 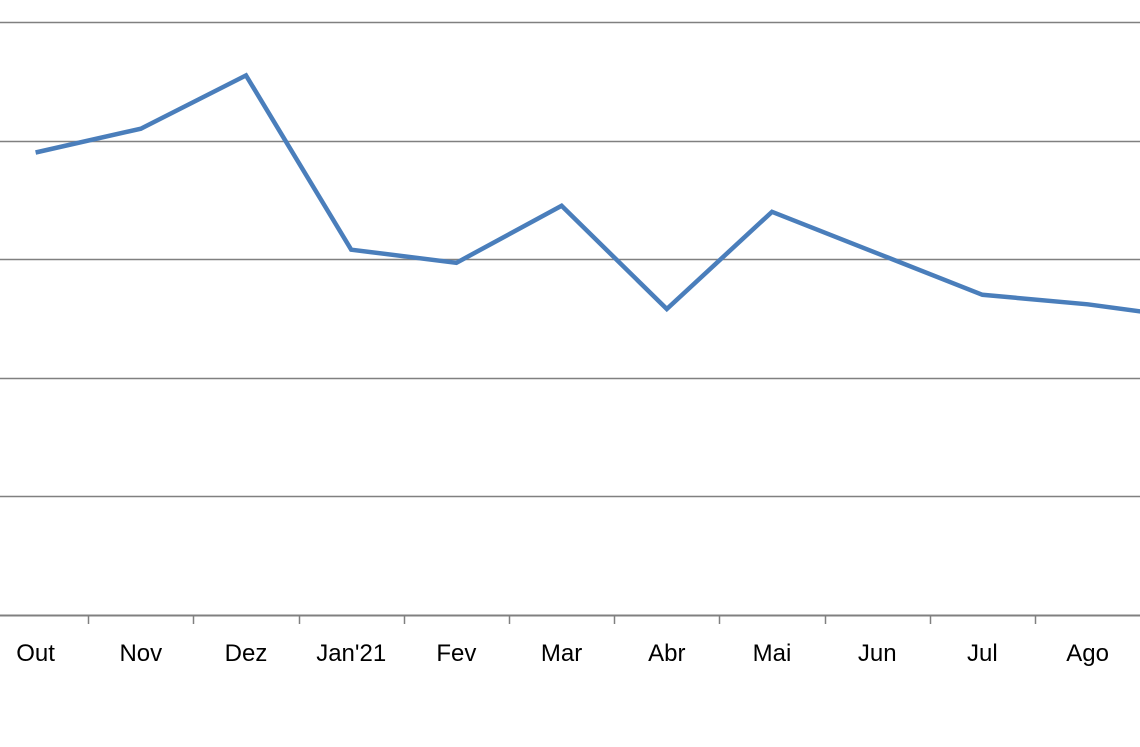 I want to click on x-tick-label: Jun, so click(x=877, y=653).